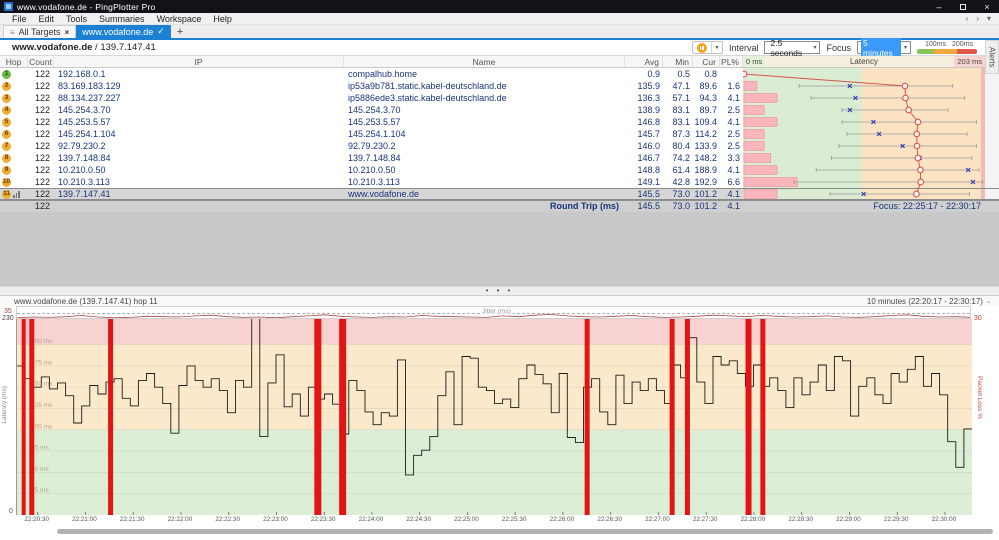 The image size is (999, 540). What do you see at coordinates (128, 47) in the screenshot?
I see `breadcrumb-ip: 139.7.147.41` at bounding box center [128, 47].